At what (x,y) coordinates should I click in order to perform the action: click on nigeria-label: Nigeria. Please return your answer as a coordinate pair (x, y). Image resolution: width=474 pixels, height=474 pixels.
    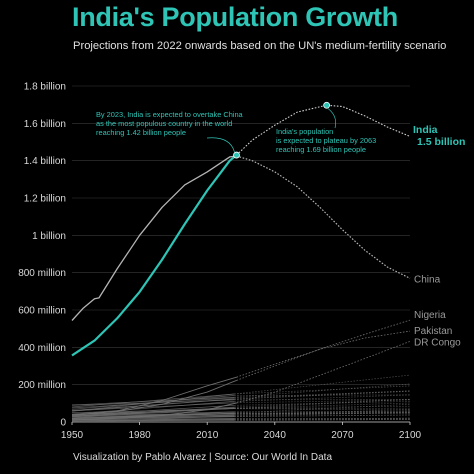
    Looking at the image, I should click on (430, 315).